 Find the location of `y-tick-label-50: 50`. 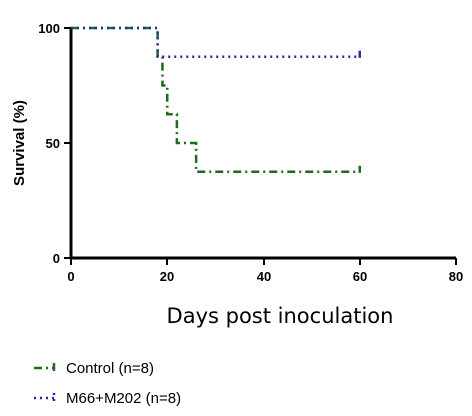

y-tick-label-50: 50 is located at coordinates (53, 143).